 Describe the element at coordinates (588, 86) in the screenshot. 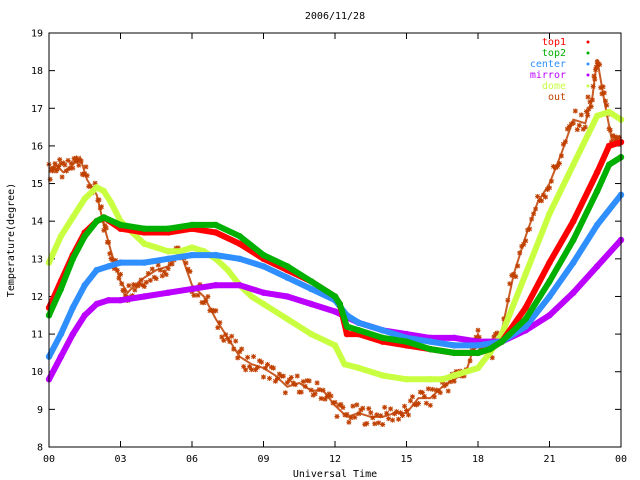

I see `legend-marker-dome` at that location.